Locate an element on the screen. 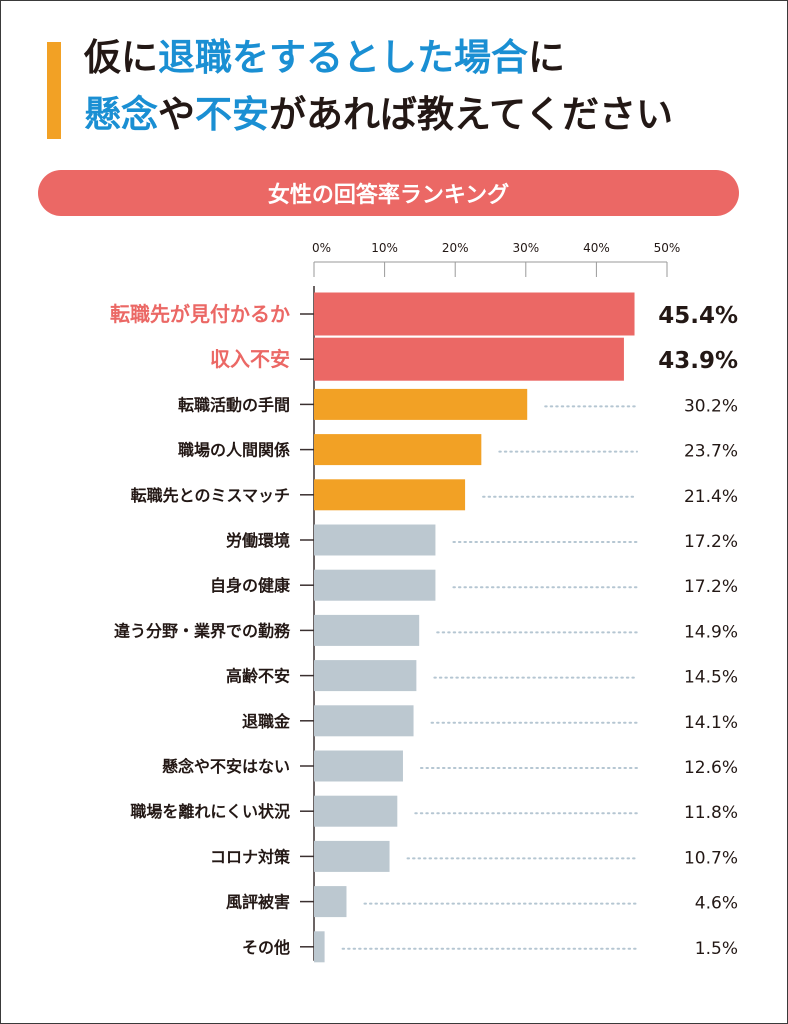  value-label: 4.6% is located at coordinates (716, 904).